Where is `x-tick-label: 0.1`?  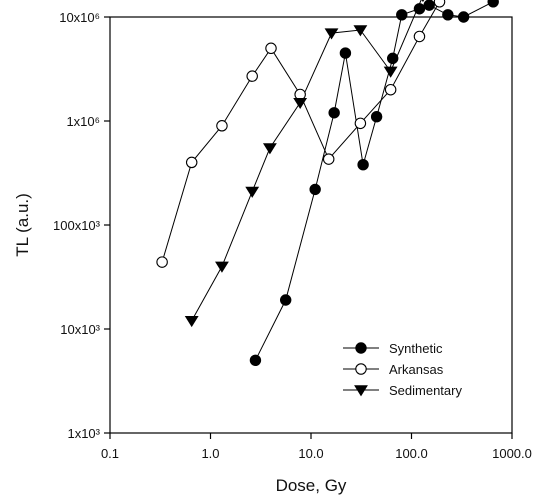
x-tick-label: 0.1 is located at coordinates (110, 453).